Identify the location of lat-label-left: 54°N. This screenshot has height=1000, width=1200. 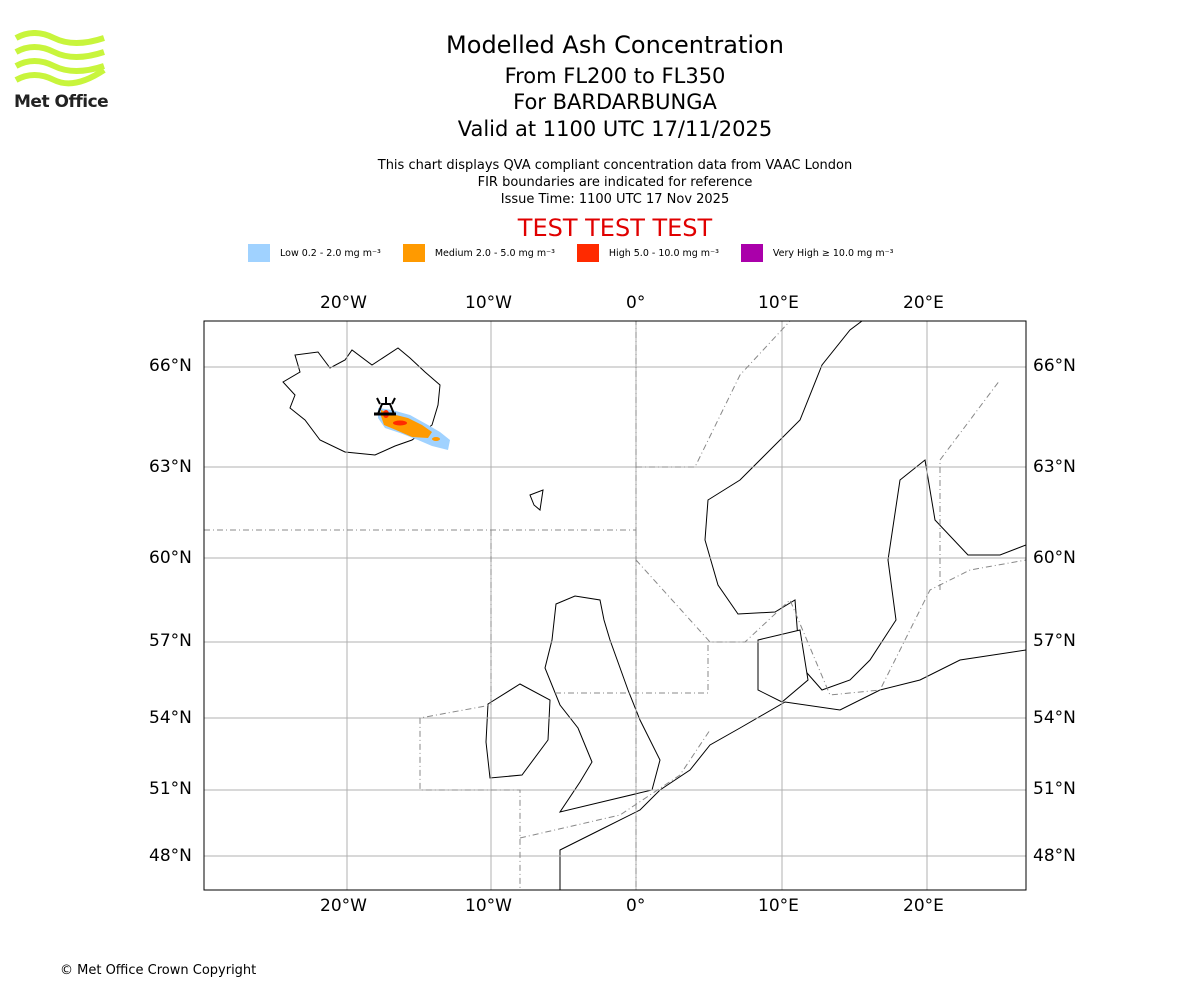
(170, 718).